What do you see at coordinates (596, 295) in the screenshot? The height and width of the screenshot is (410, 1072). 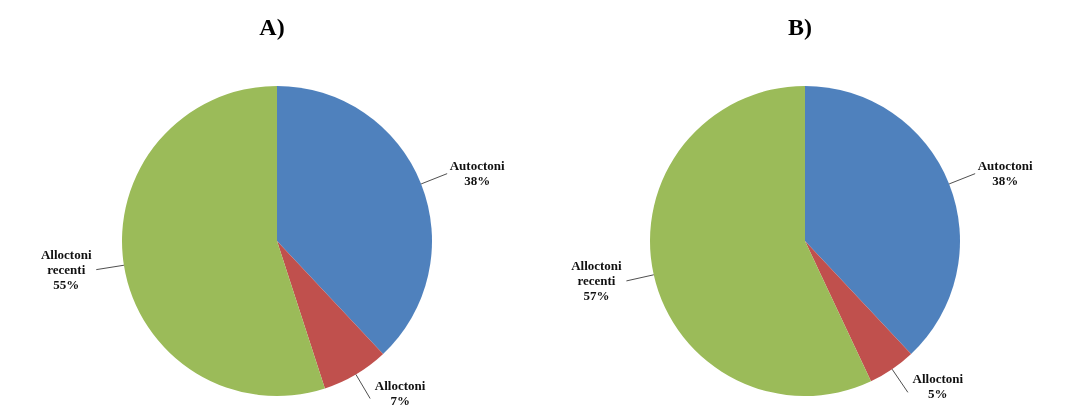 I see `data-label: 57%` at bounding box center [596, 295].